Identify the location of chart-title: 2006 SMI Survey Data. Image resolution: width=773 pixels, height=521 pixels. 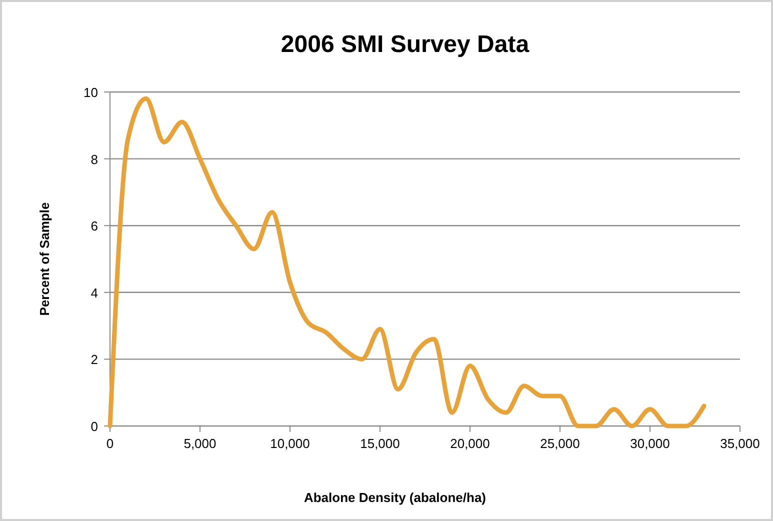
(405, 44).